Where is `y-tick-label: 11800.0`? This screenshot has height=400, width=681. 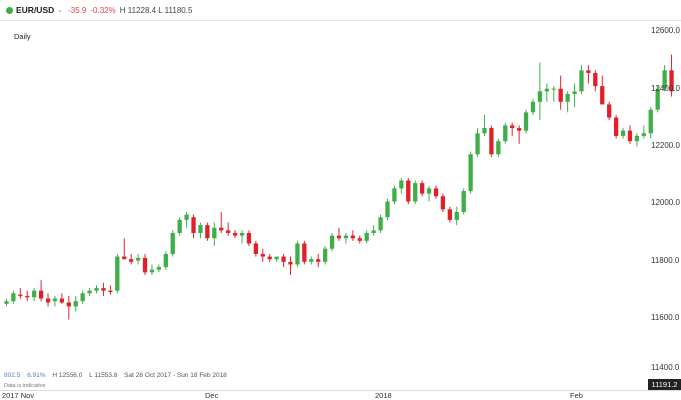
y-tick-label: 11800.0 is located at coordinates (665, 260).